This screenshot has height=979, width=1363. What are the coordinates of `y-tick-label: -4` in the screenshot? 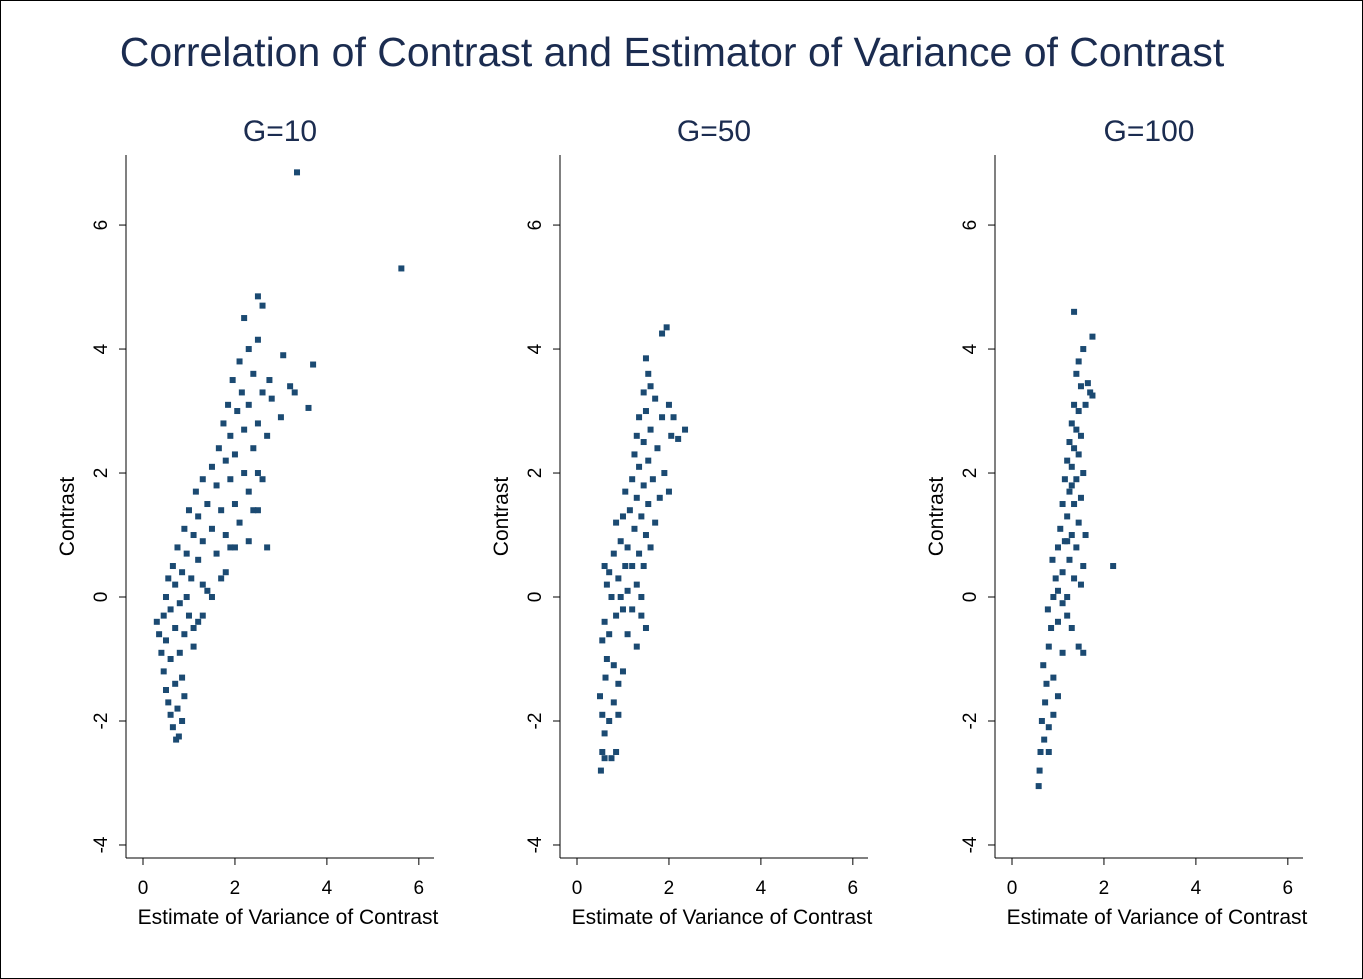 It's located at (970, 844).